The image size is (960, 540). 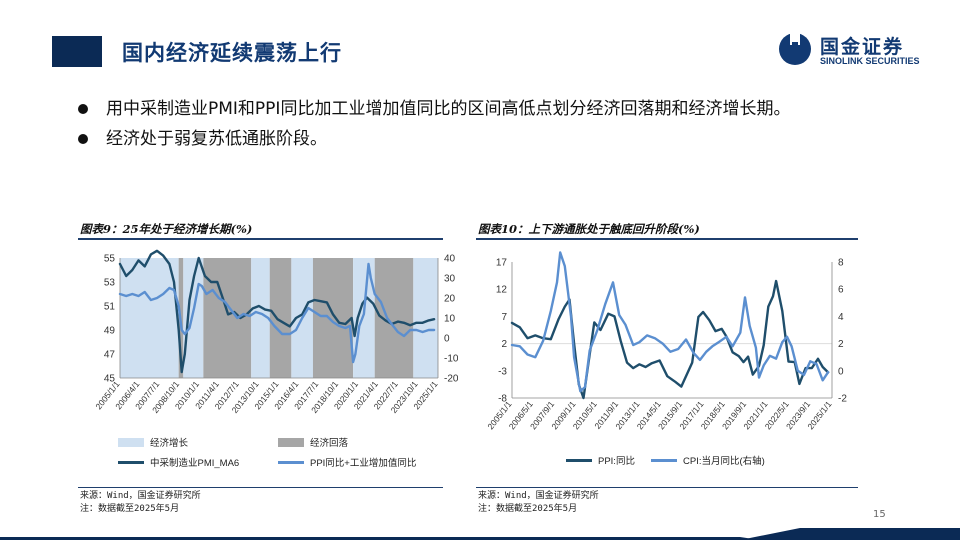 I want to click on y-left-tick-label: -3, so click(x=502, y=371).